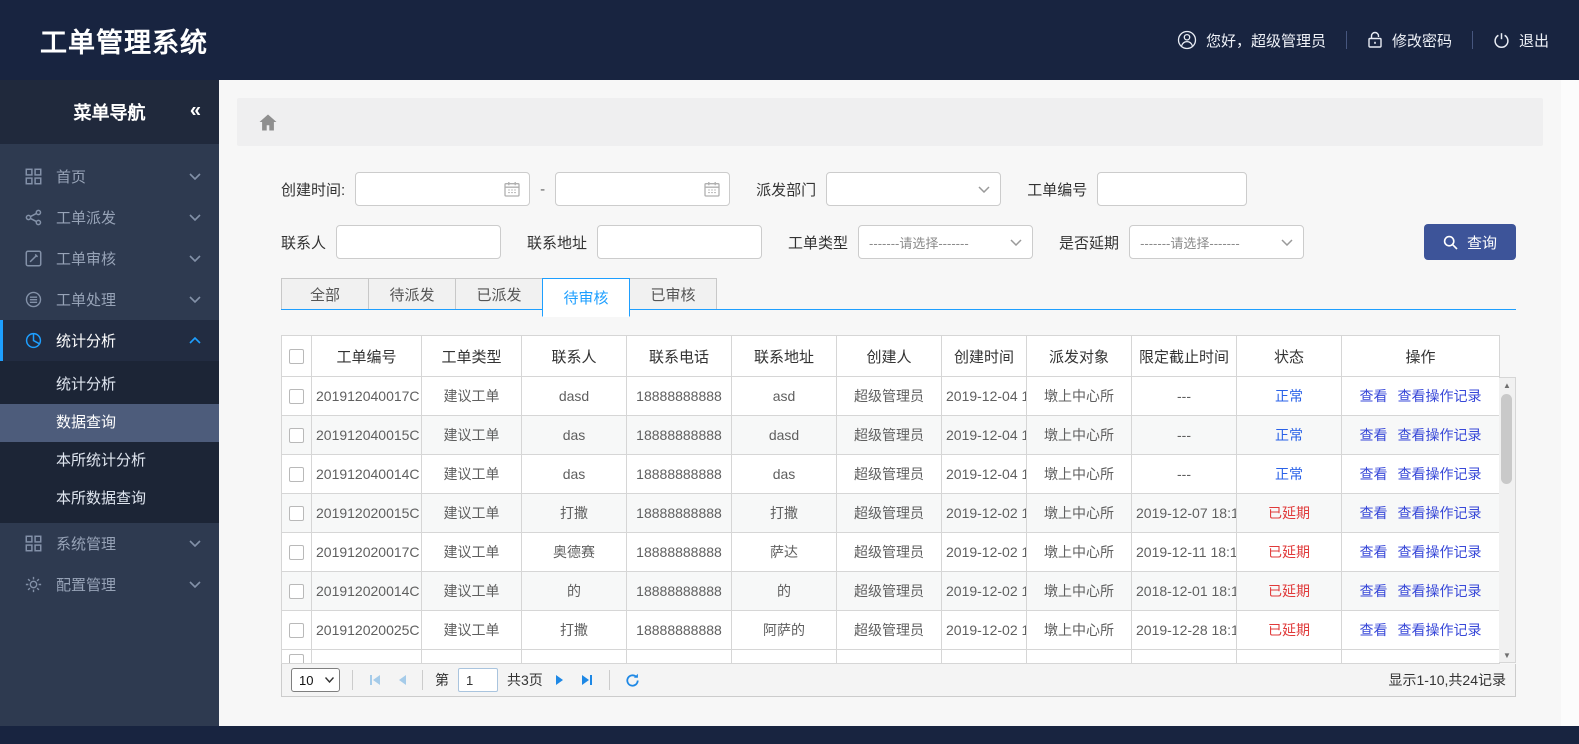  I want to click on page-size-select: 10, so click(315, 680).